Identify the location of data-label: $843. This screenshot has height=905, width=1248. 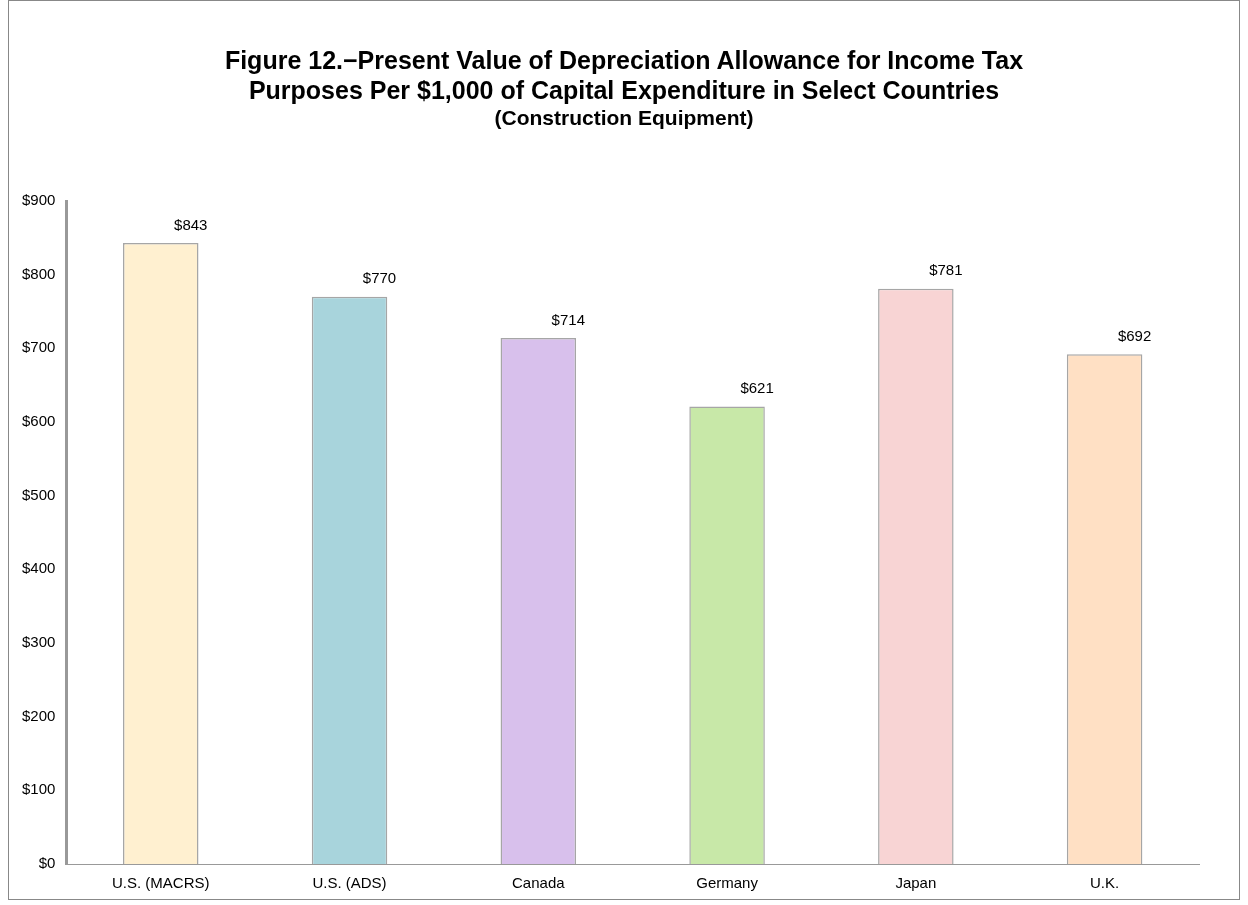
(191, 224).